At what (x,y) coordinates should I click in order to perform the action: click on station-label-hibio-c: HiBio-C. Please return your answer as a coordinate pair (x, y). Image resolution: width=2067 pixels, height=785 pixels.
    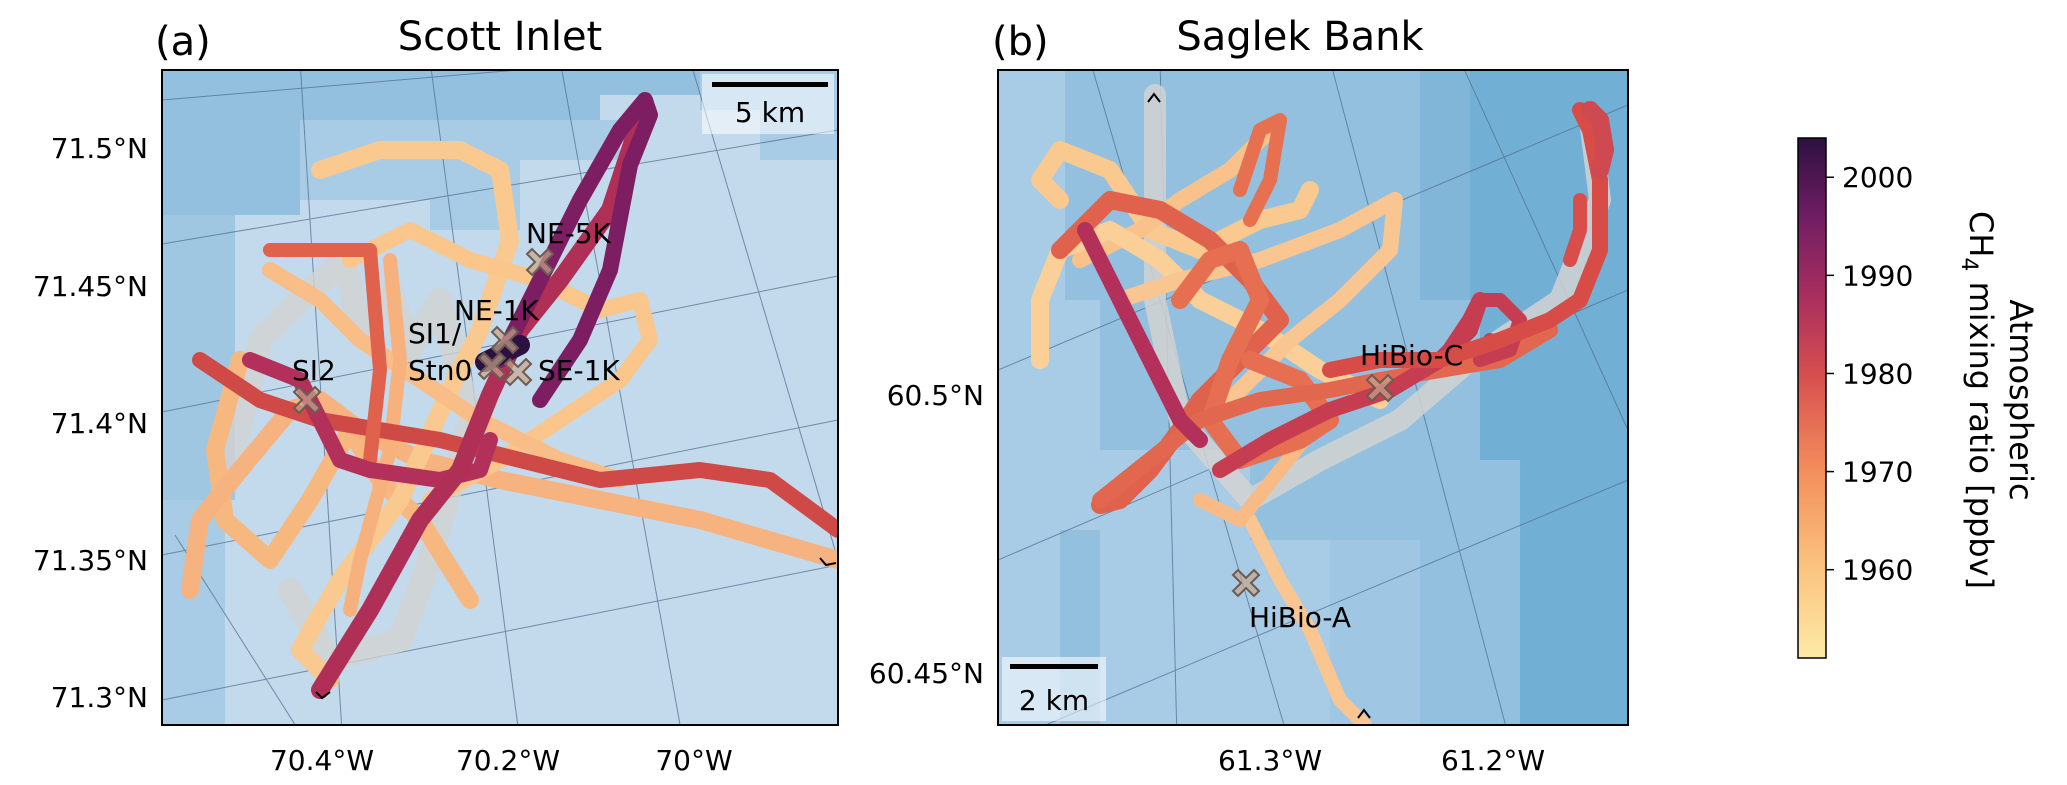
    Looking at the image, I should click on (1411, 355).